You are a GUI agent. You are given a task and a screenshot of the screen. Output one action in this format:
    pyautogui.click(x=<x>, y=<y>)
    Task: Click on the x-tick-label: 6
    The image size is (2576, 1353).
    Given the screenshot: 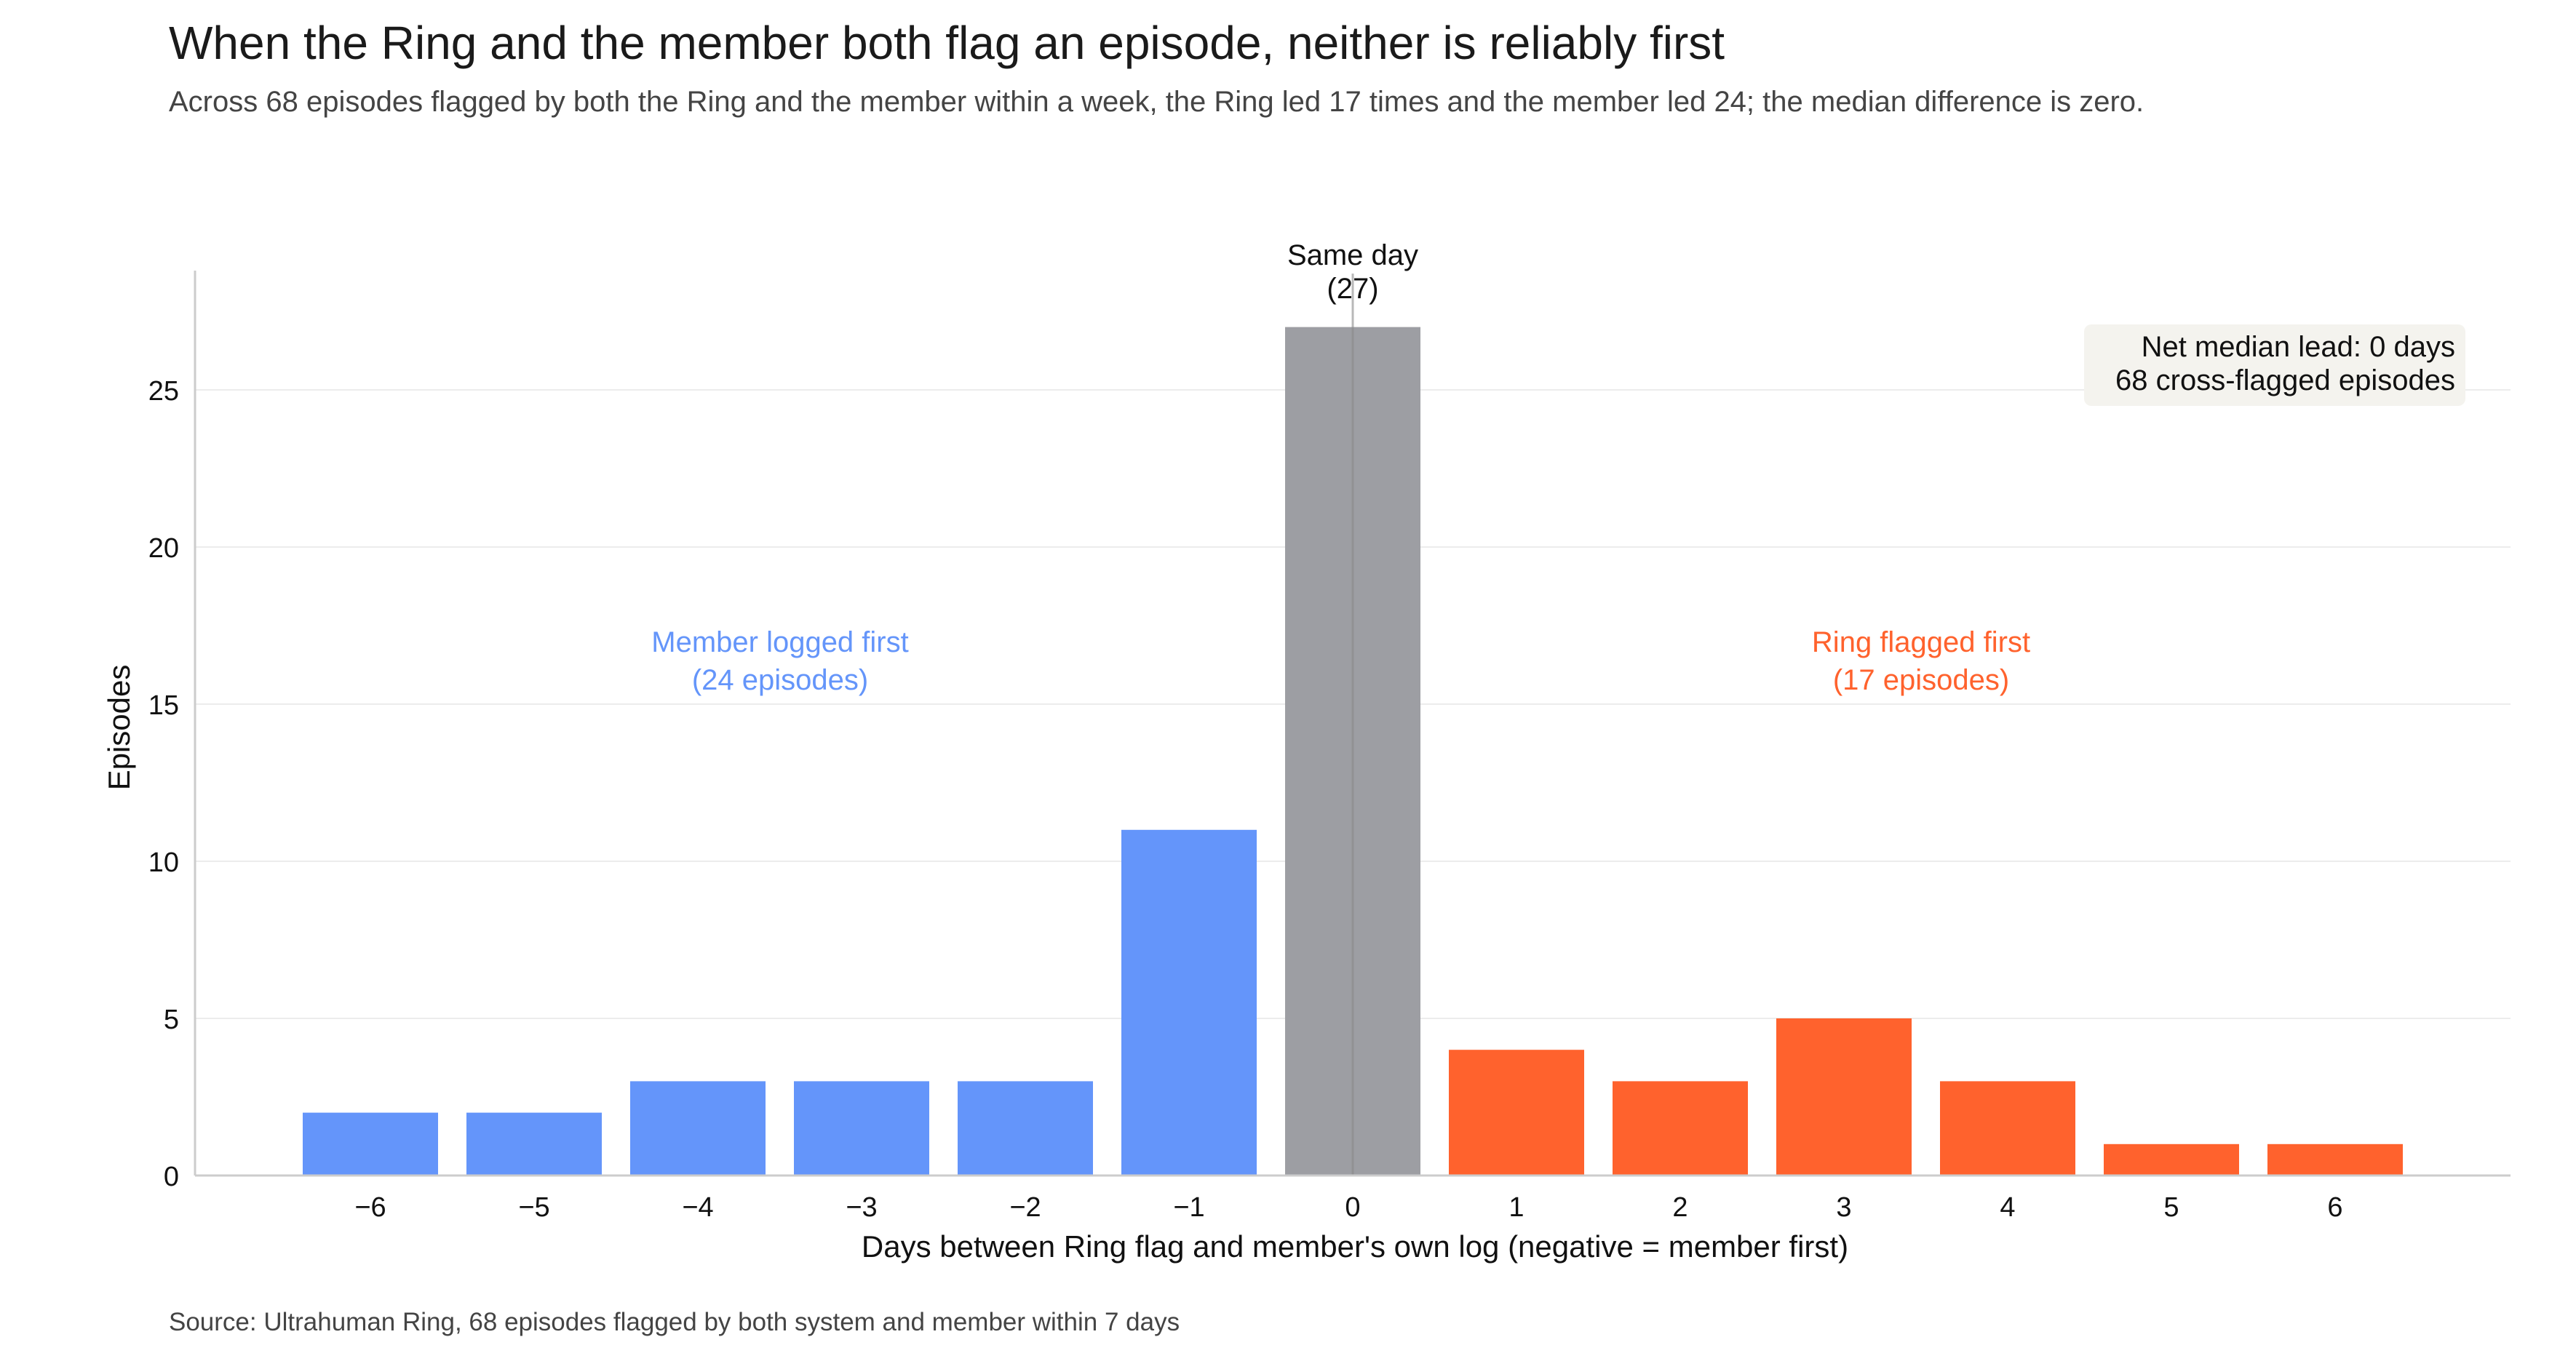 What is the action you would take?
    pyautogui.click(x=2334, y=1207)
    